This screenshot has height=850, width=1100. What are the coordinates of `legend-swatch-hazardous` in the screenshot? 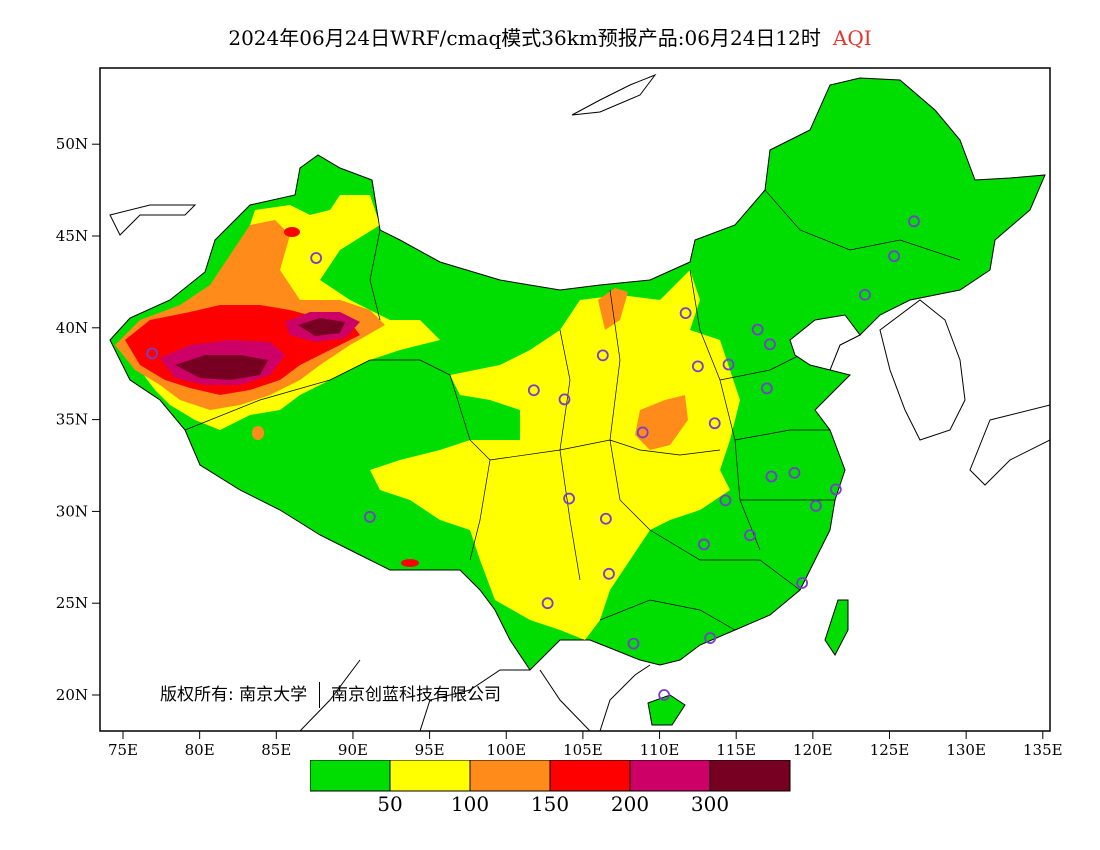 It's located at (750, 776).